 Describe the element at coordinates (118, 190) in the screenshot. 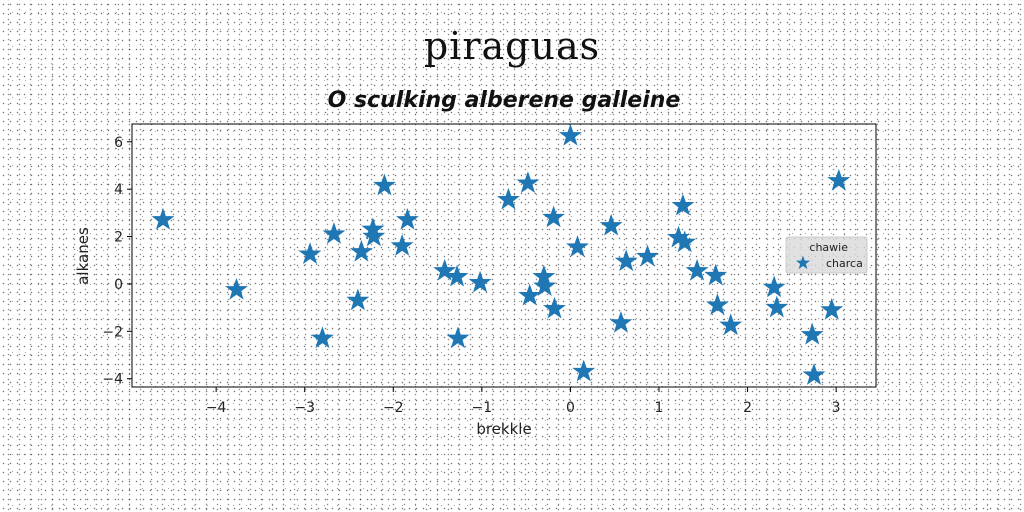

I see `y-tick-label: 4` at that location.